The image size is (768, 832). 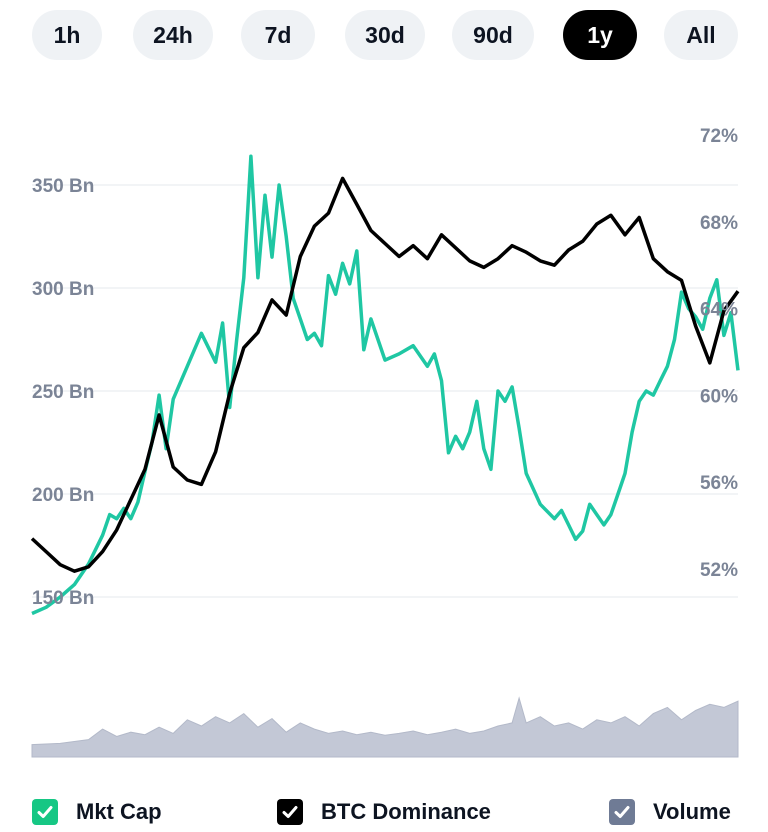 I want to click on range-button-90d: 90d, so click(x=493, y=35).